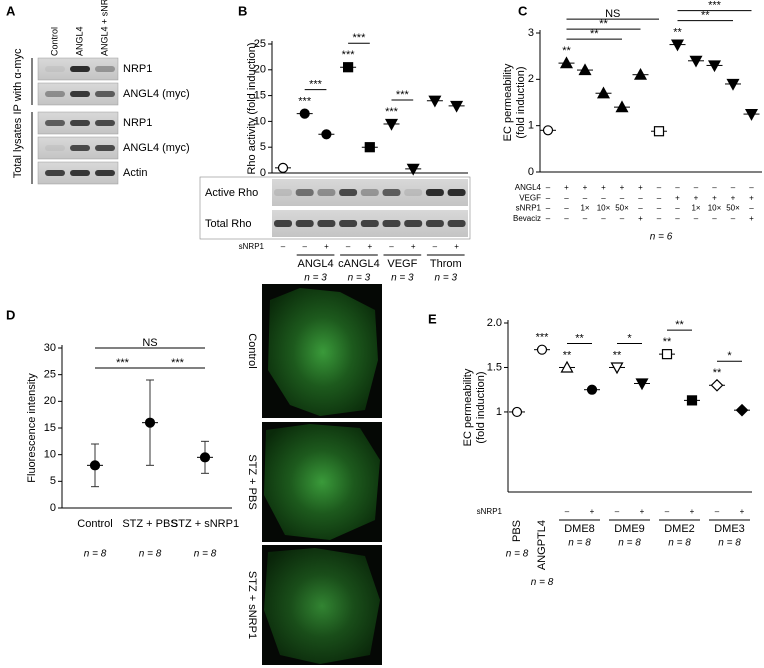 The width and height of the screenshot is (764, 668). Describe the element at coordinates (402, 278) in the screenshot. I see `group-n: n = 3` at that location.